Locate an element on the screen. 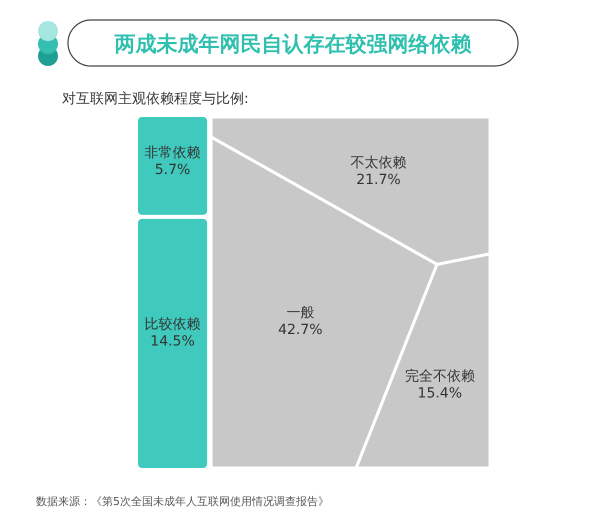  data-label: 5.7% is located at coordinates (172, 170).